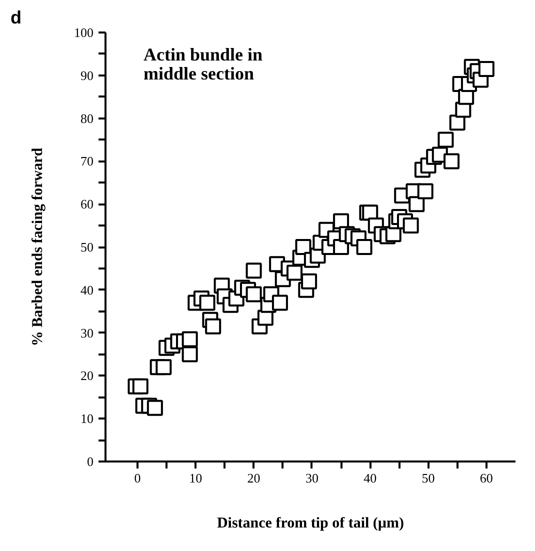  What do you see at coordinates (90, 461) in the screenshot?
I see `y-tick-label: 0` at bounding box center [90, 461].